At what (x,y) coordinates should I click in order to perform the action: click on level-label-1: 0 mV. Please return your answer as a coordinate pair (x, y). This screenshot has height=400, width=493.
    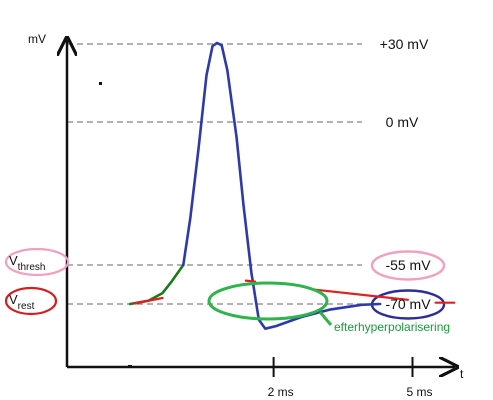
    Looking at the image, I should click on (402, 122).